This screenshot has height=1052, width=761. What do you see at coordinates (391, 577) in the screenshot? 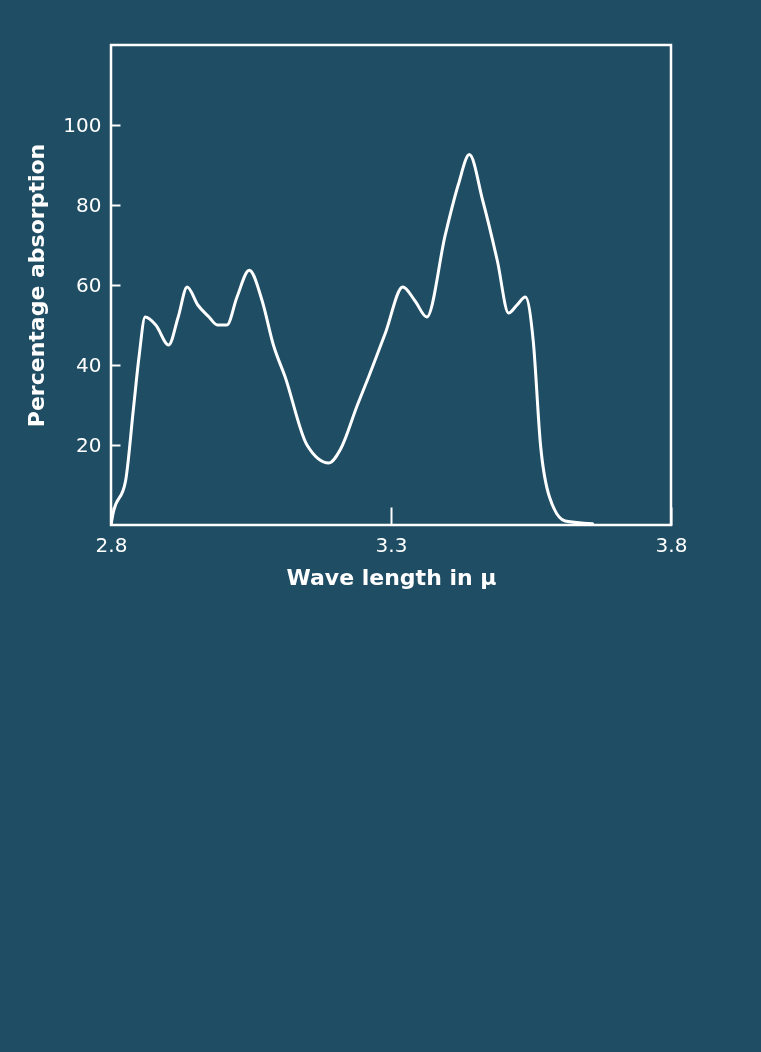
I see `x-axis-title: Wave length in μ` at bounding box center [391, 577].